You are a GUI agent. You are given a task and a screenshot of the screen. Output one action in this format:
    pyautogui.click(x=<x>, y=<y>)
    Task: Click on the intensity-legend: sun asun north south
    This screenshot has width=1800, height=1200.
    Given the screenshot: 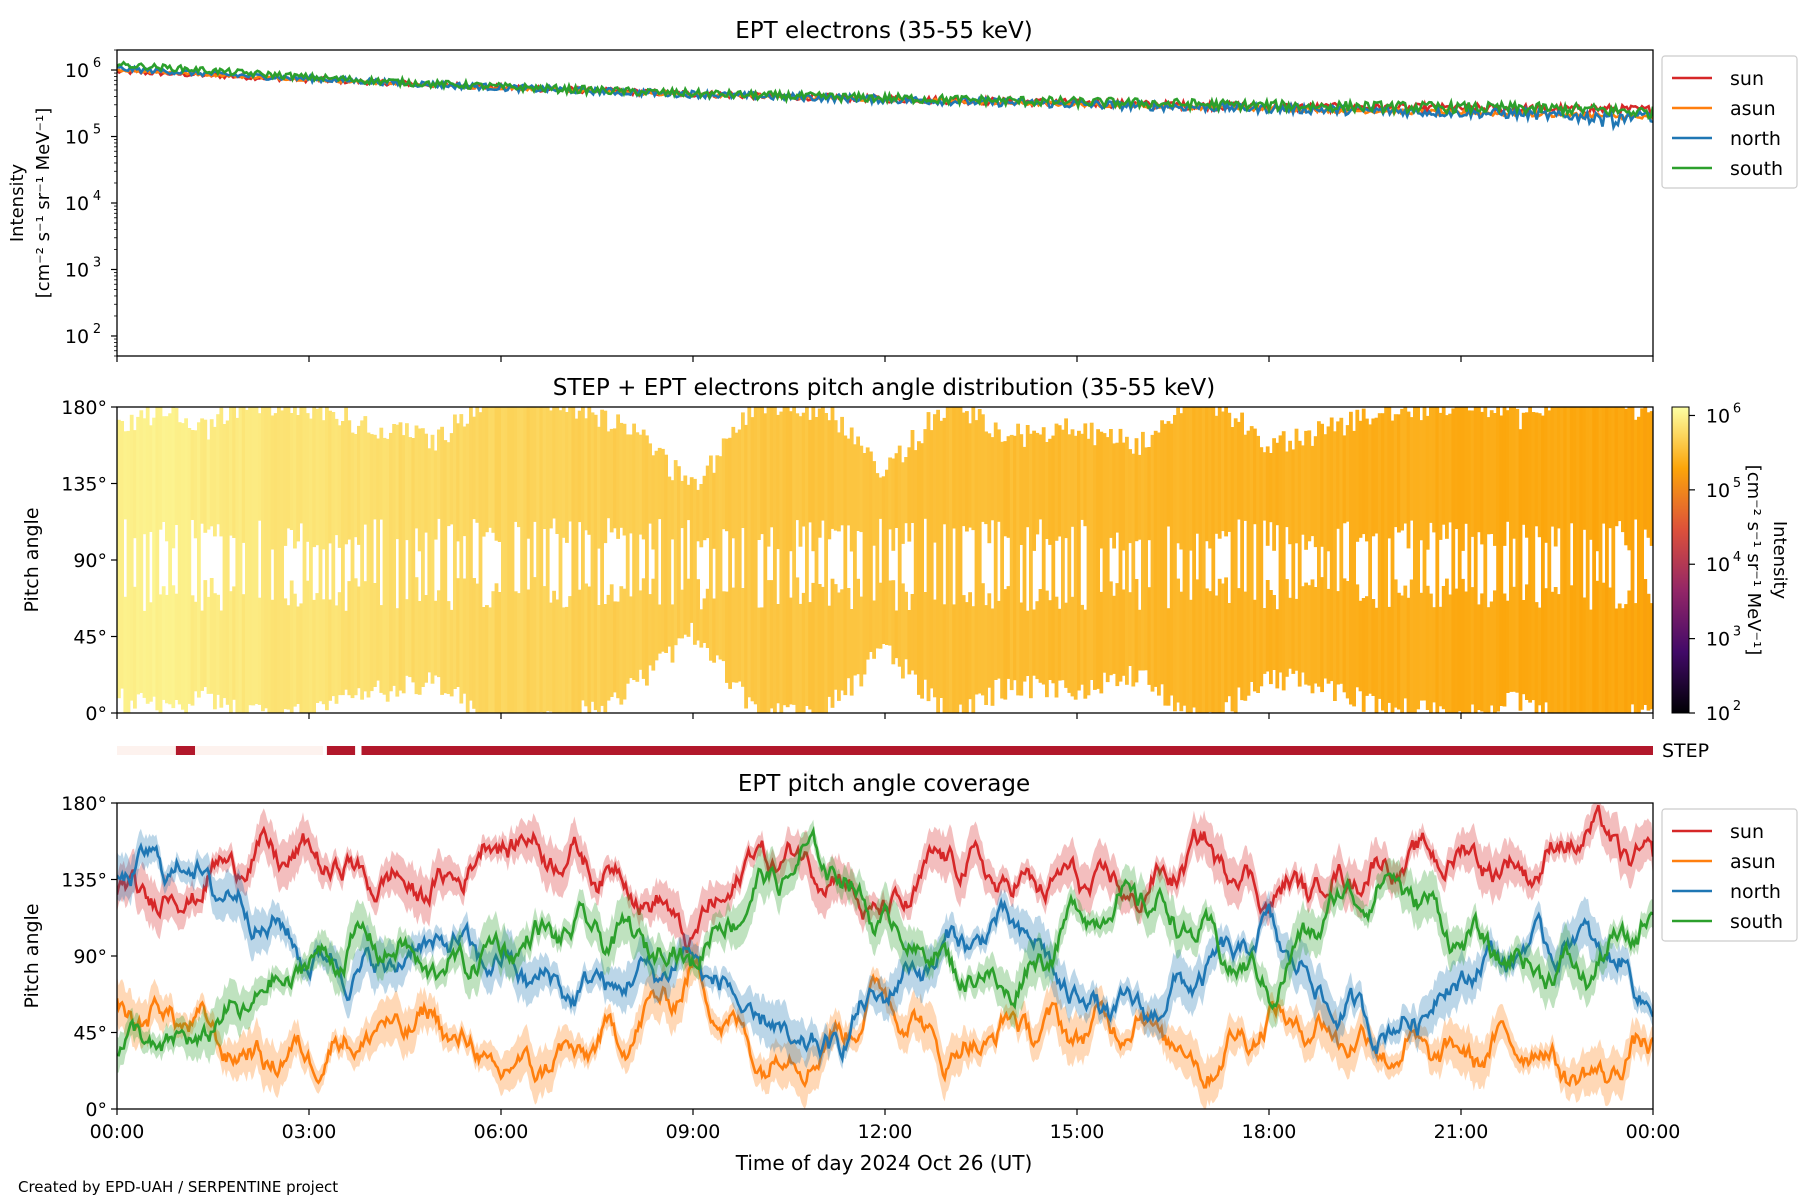 What is the action you would take?
    pyautogui.click(x=1729, y=122)
    